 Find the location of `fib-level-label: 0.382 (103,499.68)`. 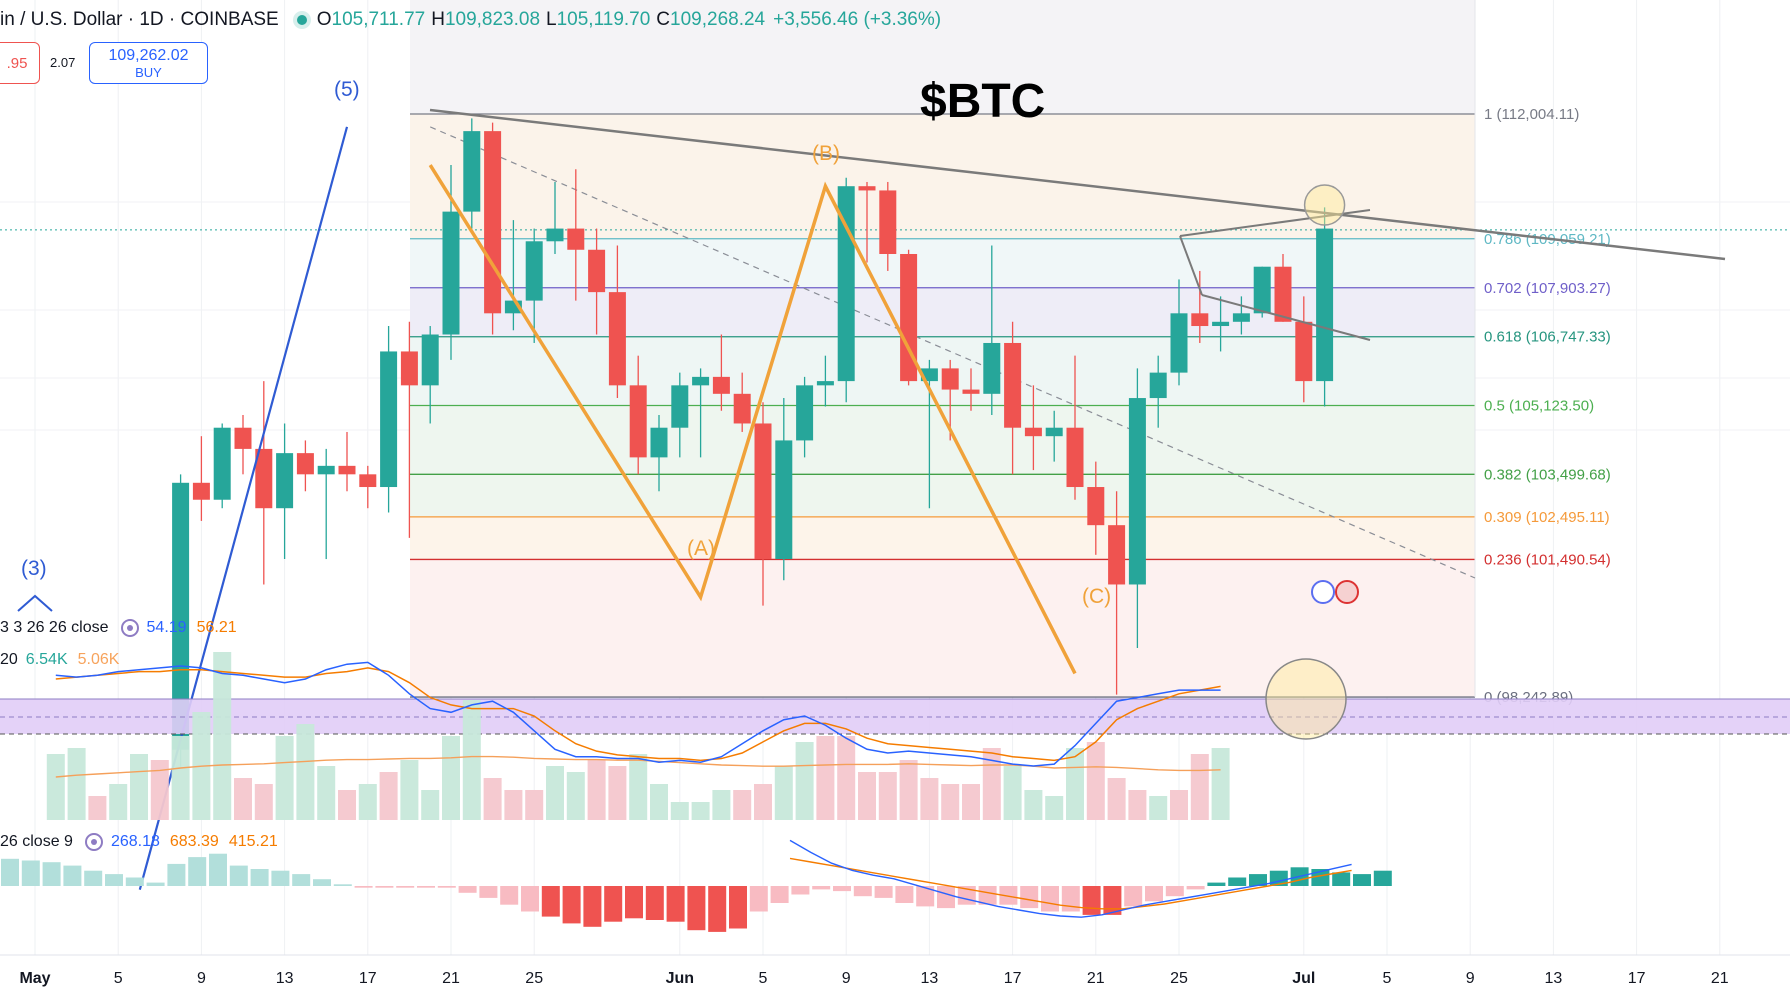

fib-level-label: 0.382 (103,499.68) is located at coordinates (1547, 474).